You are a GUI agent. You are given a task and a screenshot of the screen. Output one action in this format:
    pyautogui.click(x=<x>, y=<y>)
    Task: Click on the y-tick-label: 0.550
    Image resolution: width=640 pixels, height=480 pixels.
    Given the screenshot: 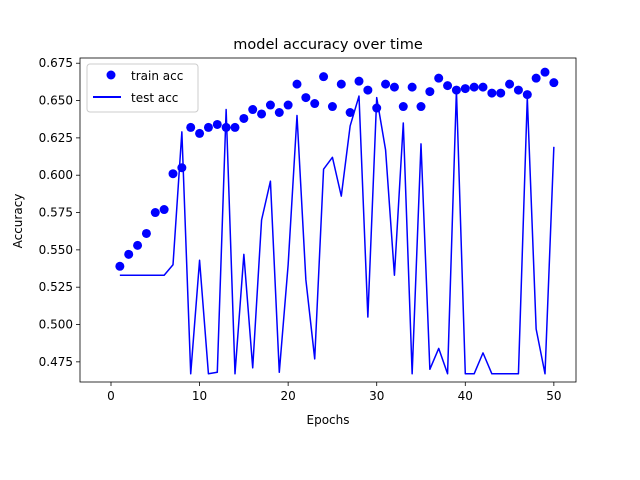 What is the action you would take?
    pyautogui.click(x=56, y=250)
    